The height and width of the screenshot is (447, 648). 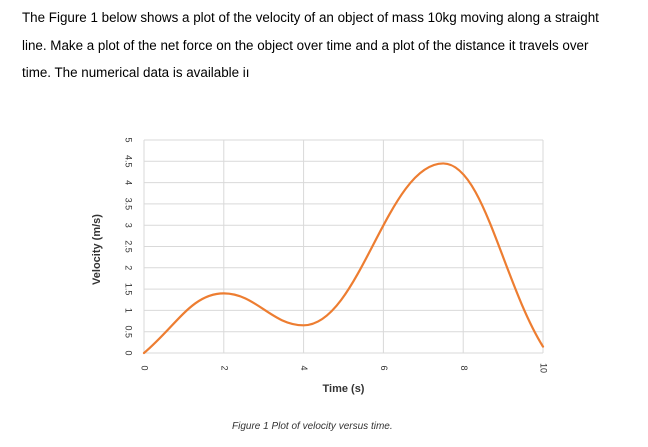 I want to click on x-axis-ticks: 0 2 4 6 8 10, so click(x=344, y=368).